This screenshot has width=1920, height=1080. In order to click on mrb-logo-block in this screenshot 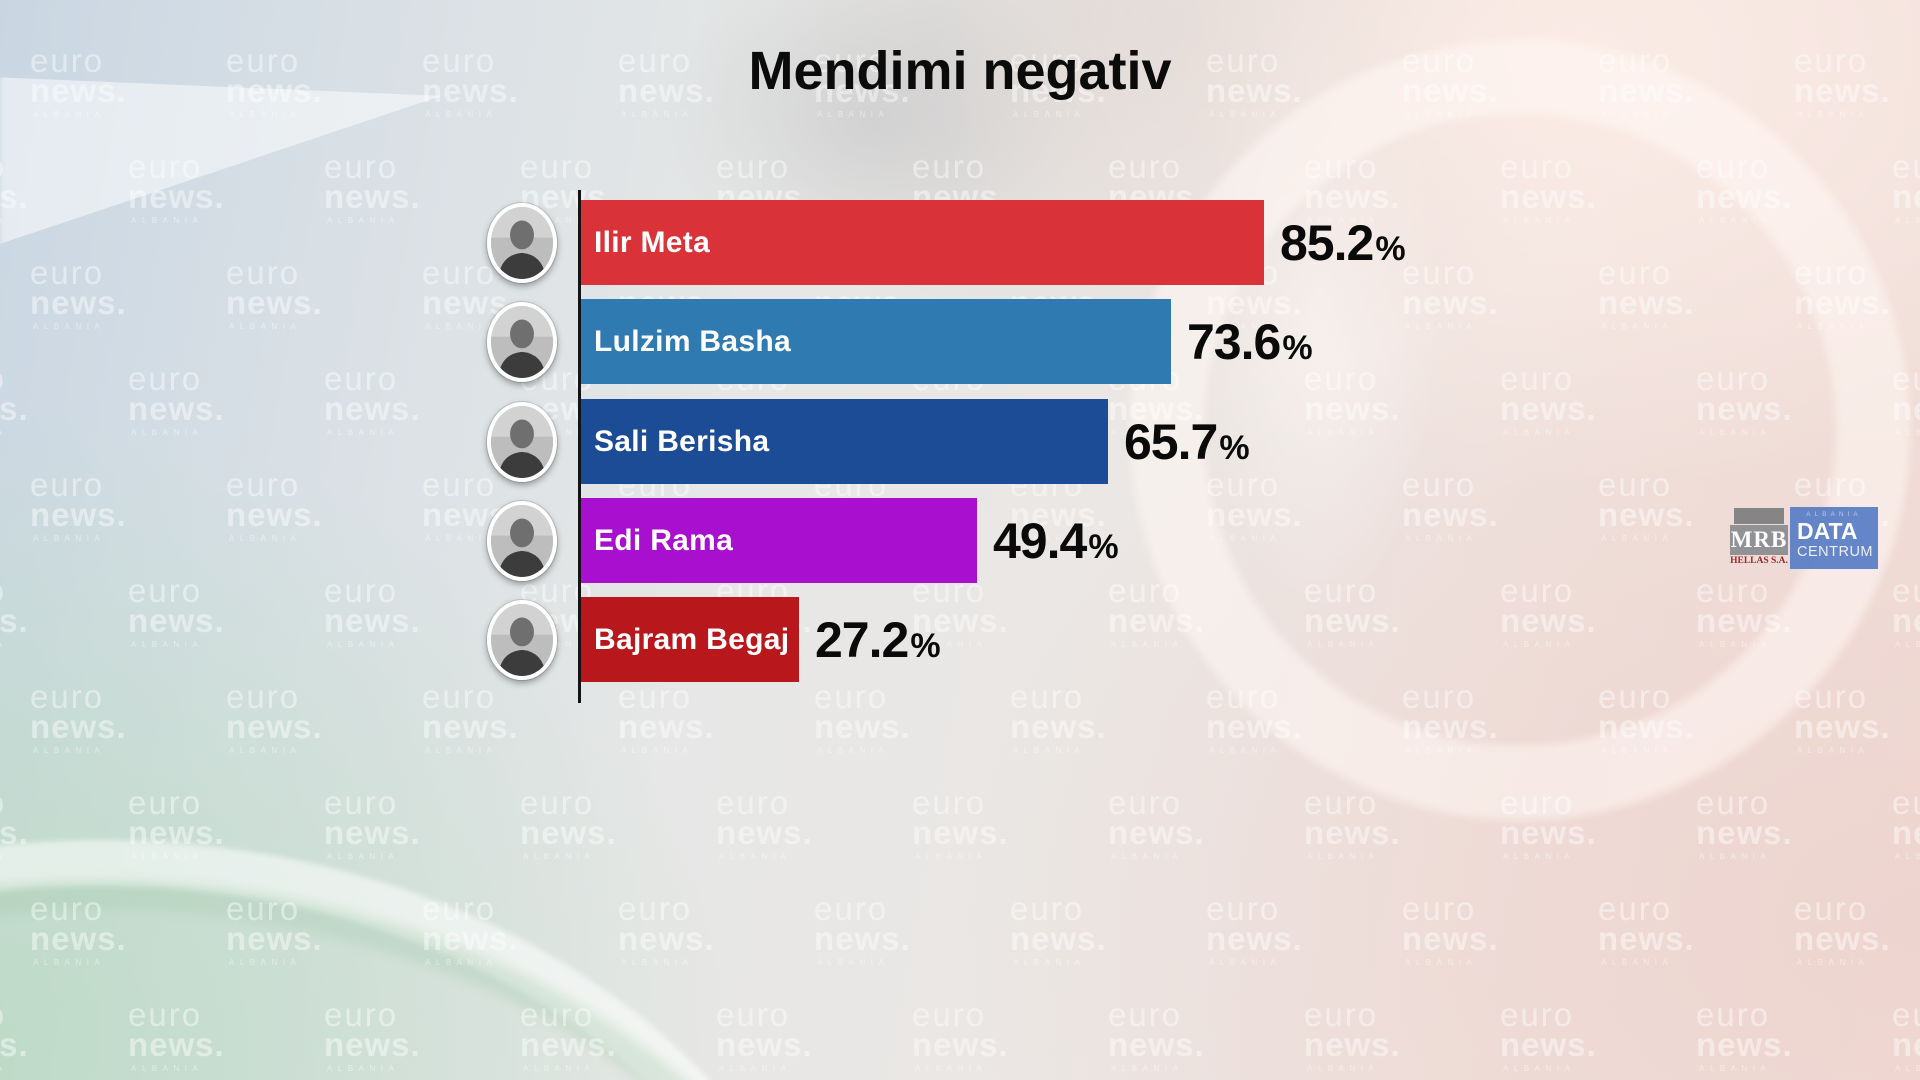, I will do `click(1759, 516)`.